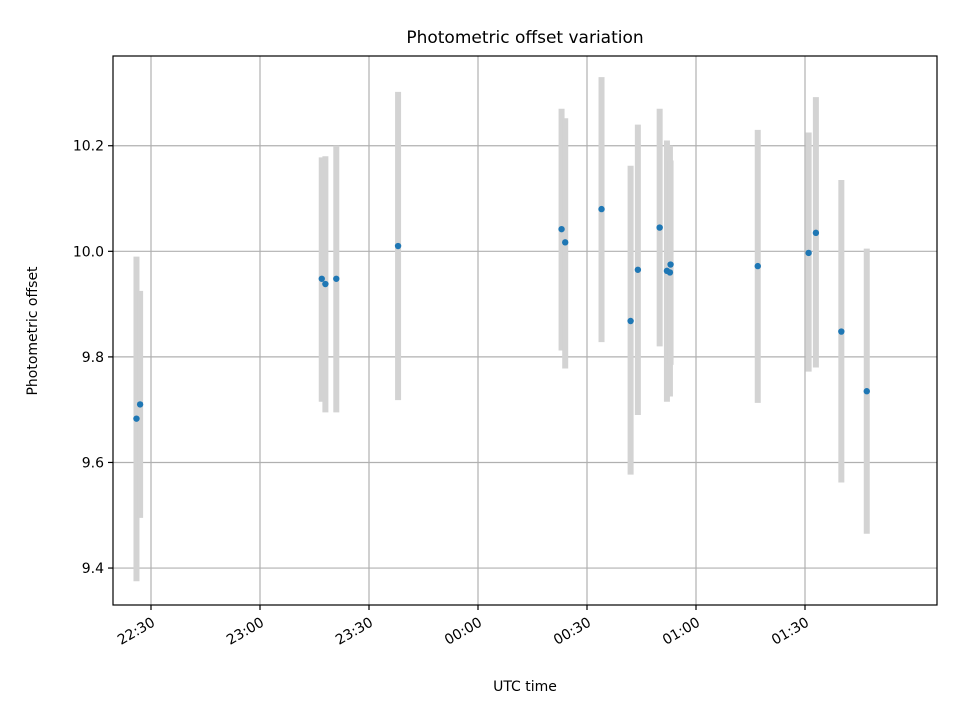  What do you see at coordinates (354, 632) in the screenshot?
I see `x-tick-label: 23:30` at bounding box center [354, 632].